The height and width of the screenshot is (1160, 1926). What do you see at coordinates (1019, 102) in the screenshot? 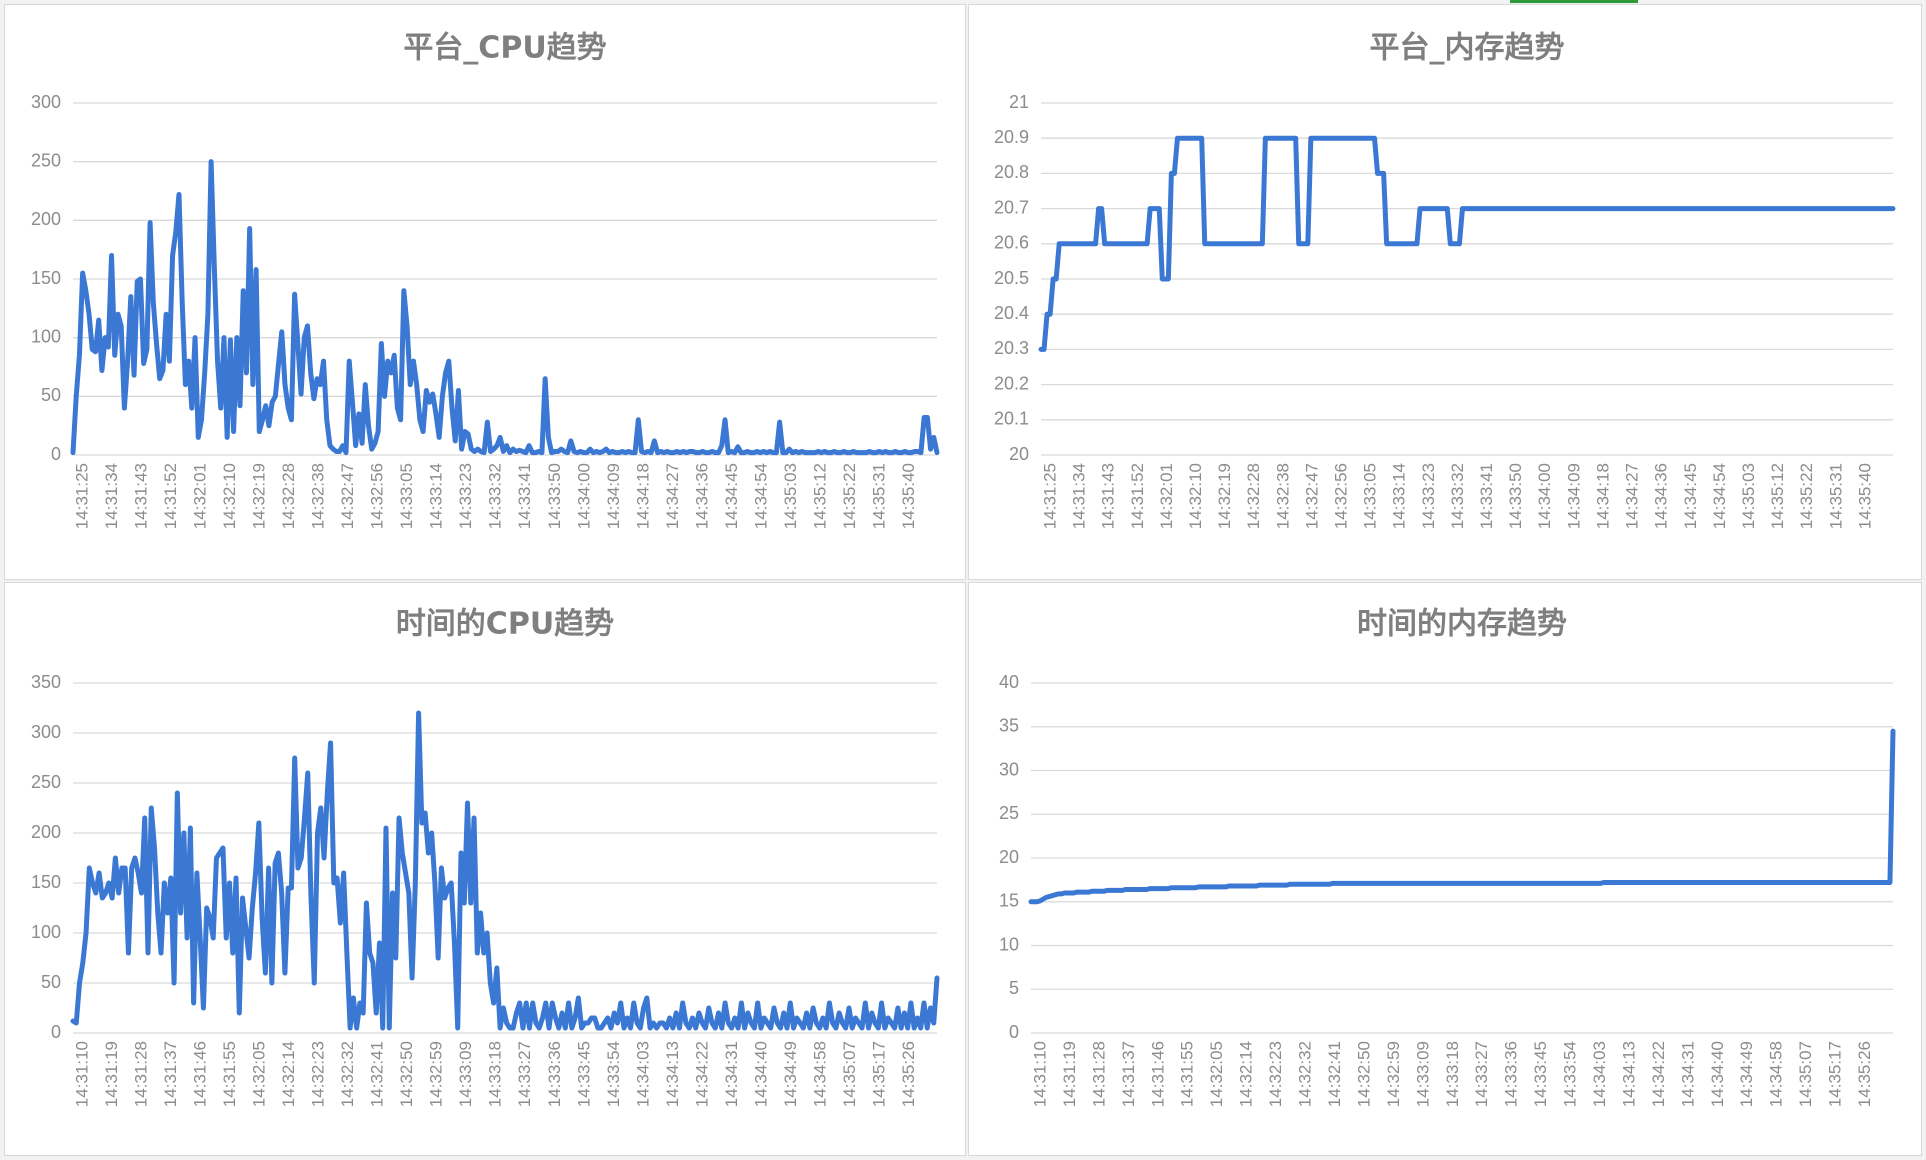
I see `y-tick-label: 21` at bounding box center [1019, 102].